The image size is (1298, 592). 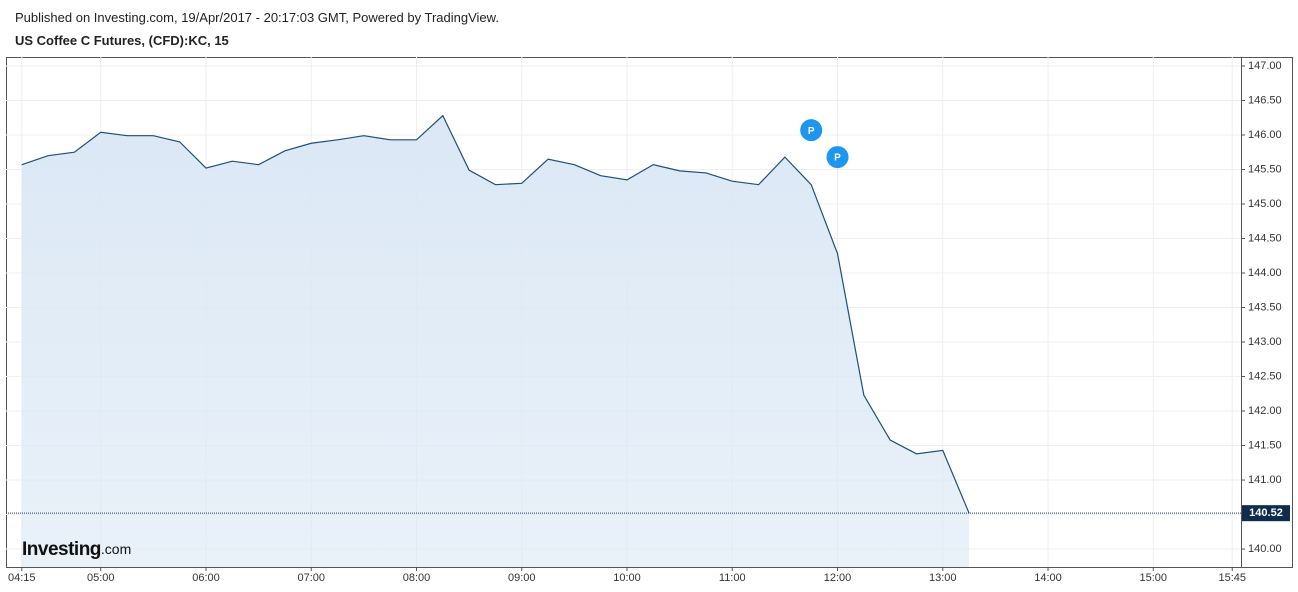 I want to click on y-tick-label: 146.00, so click(x=1265, y=135).